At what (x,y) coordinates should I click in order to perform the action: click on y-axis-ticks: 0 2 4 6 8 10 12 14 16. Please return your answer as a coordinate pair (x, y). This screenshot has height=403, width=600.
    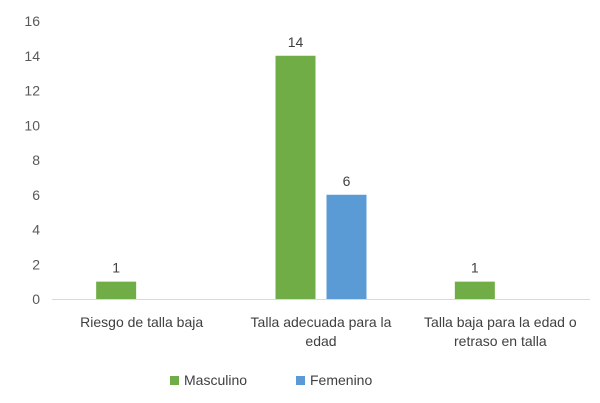
    Looking at the image, I should click on (32, 160).